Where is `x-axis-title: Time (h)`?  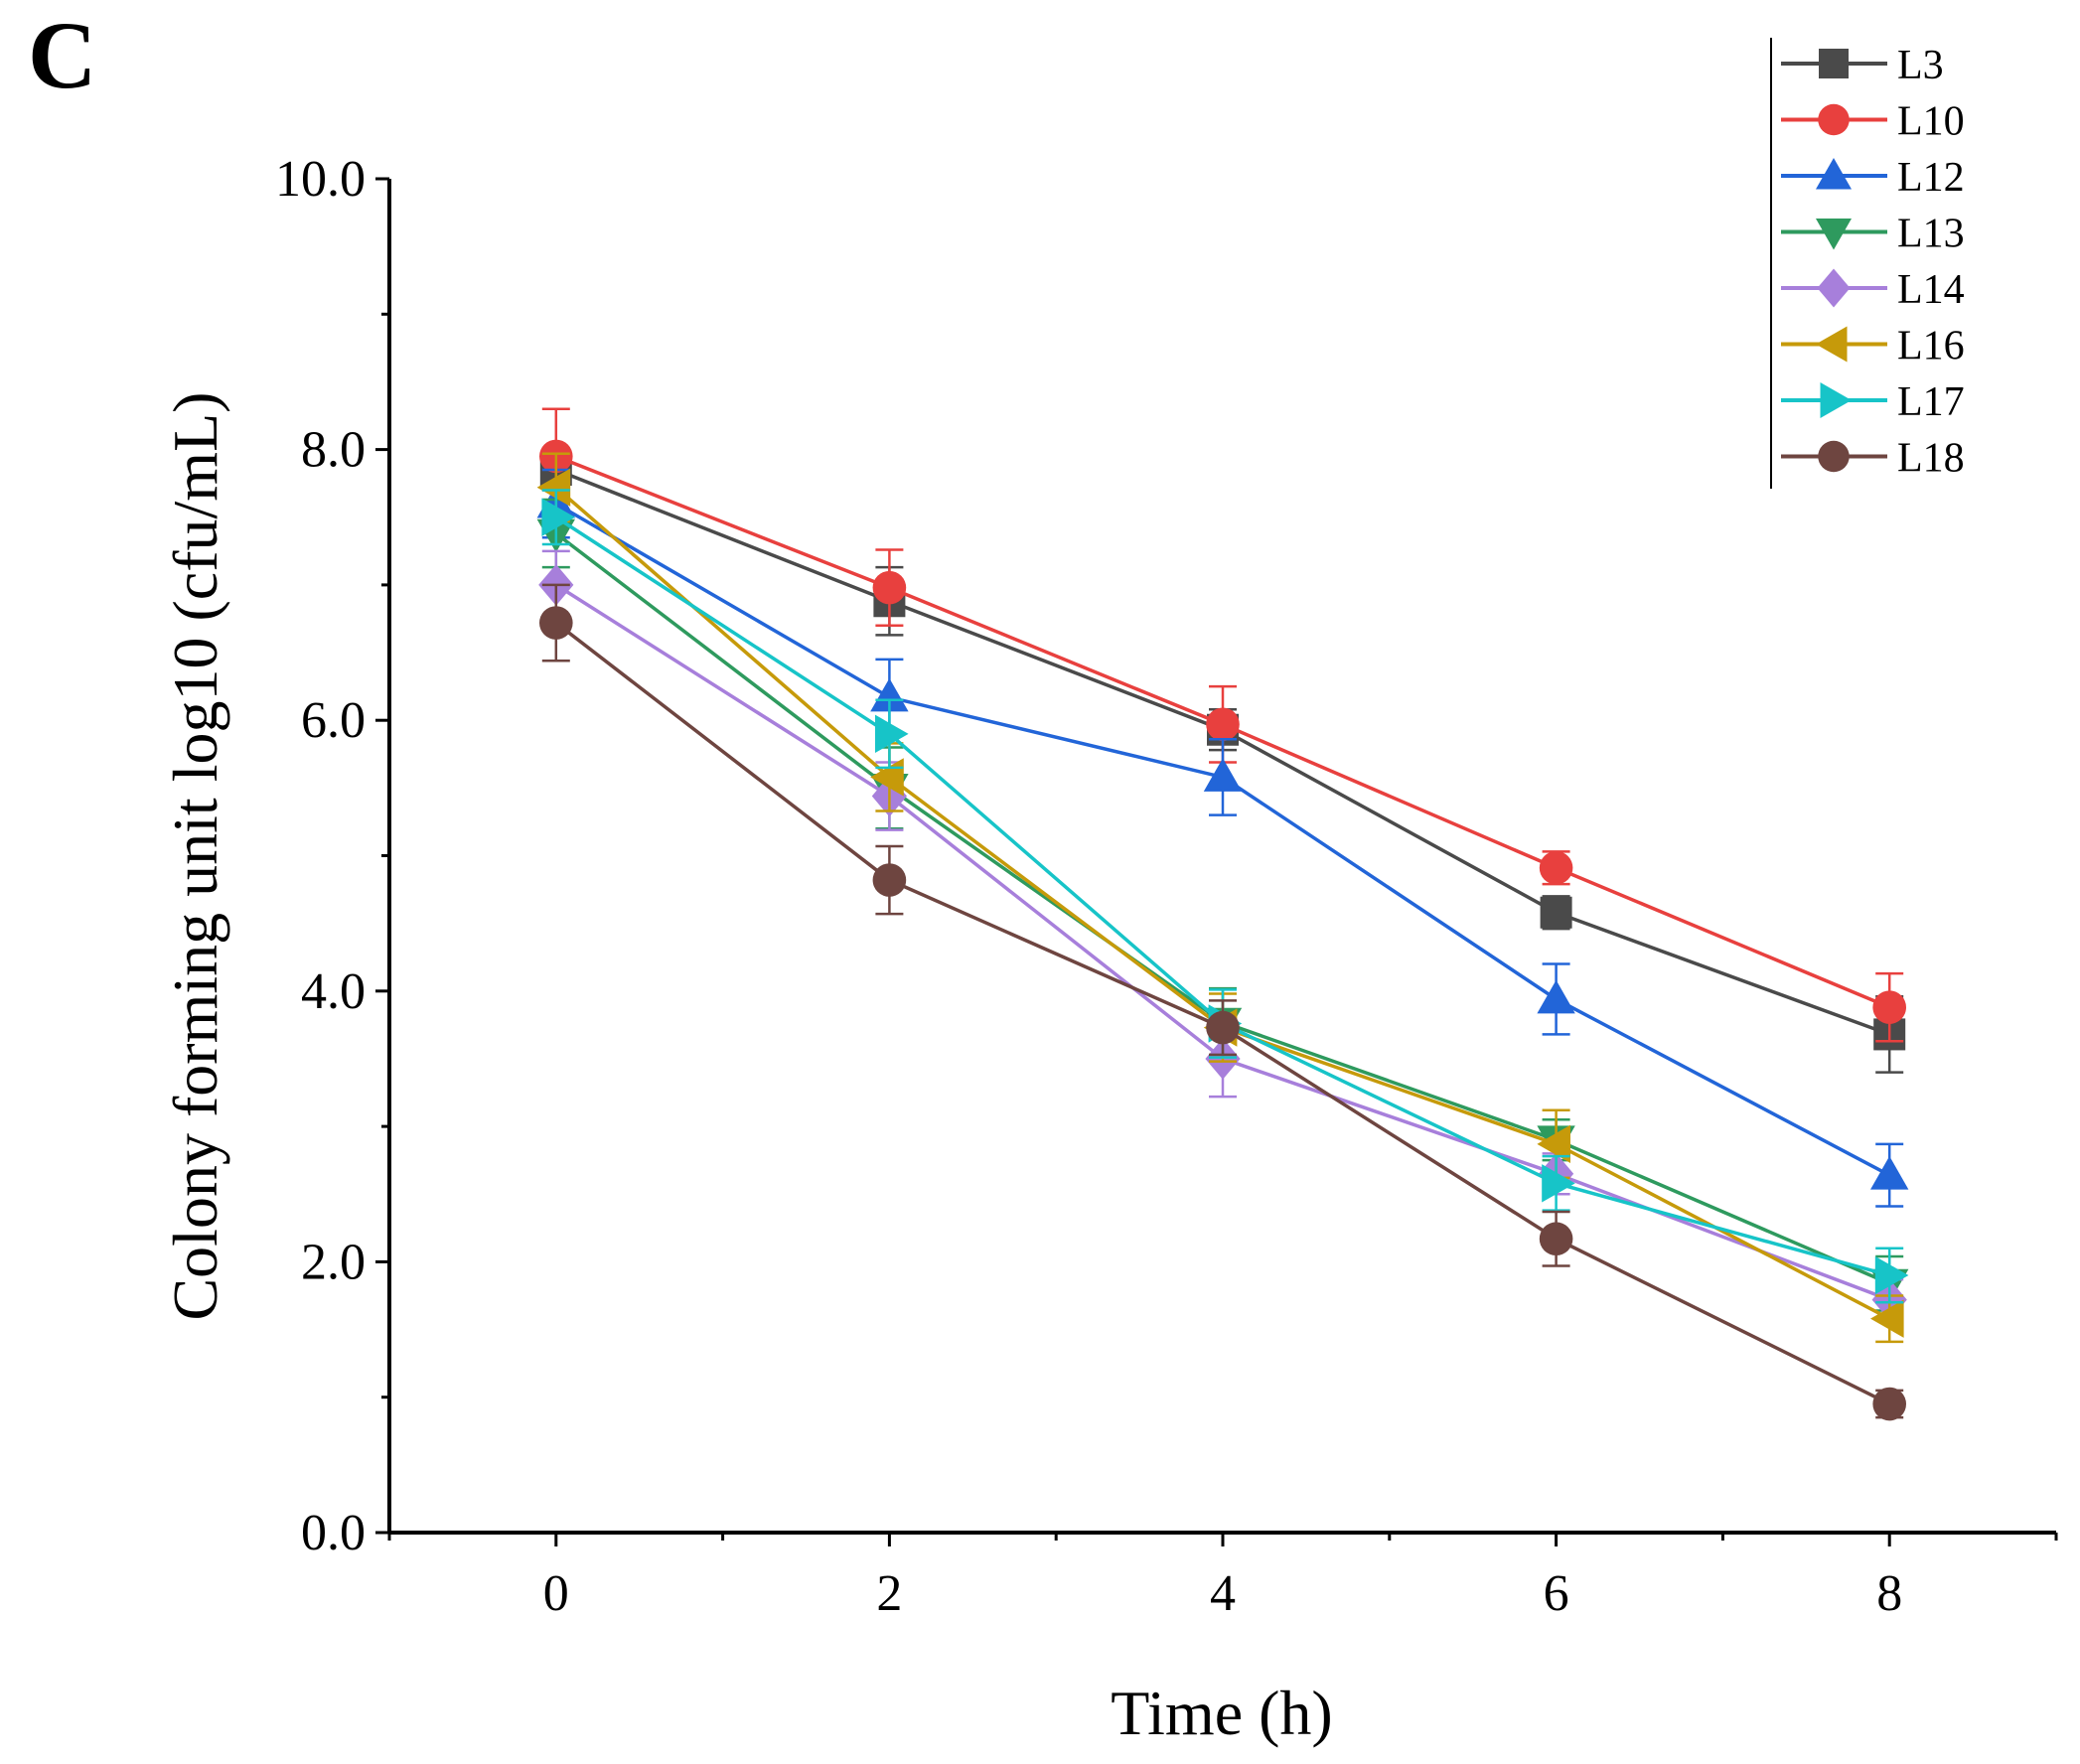
x-axis-title: Time (h) is located at coordinates (1221, 1713).